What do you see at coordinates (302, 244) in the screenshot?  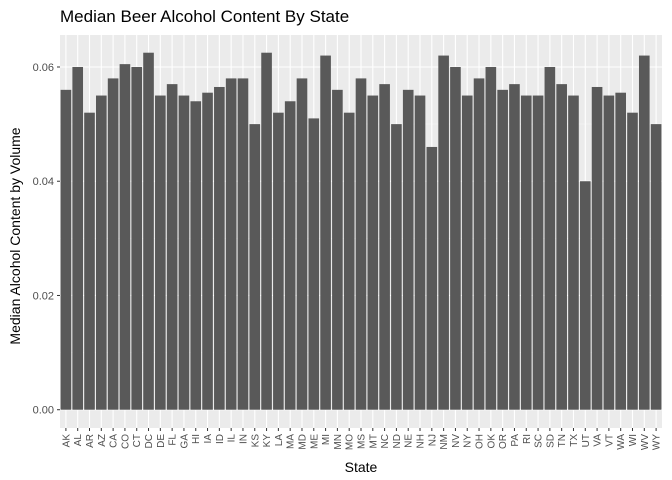 I see `bar-md` at bounding box center [302, 244].